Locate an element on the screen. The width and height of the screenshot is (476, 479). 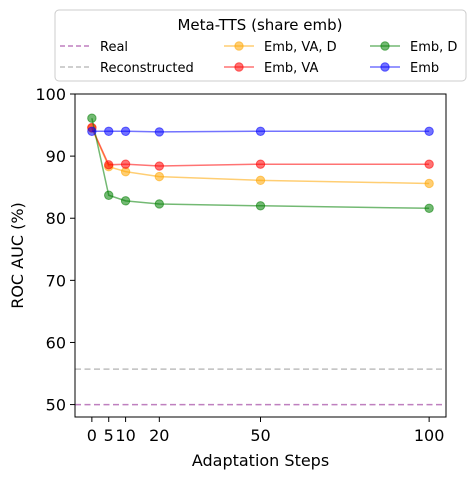
y-axis-label: ROC AUC (%) is located at coordinates (17, 255).